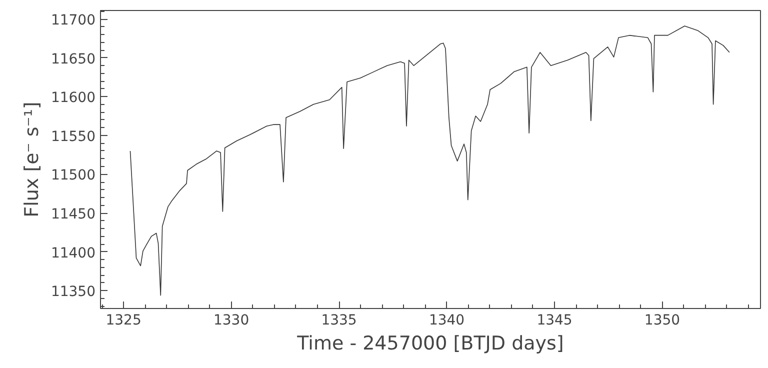  I want to click on x-tick-label: 1340, so click(446, 320).